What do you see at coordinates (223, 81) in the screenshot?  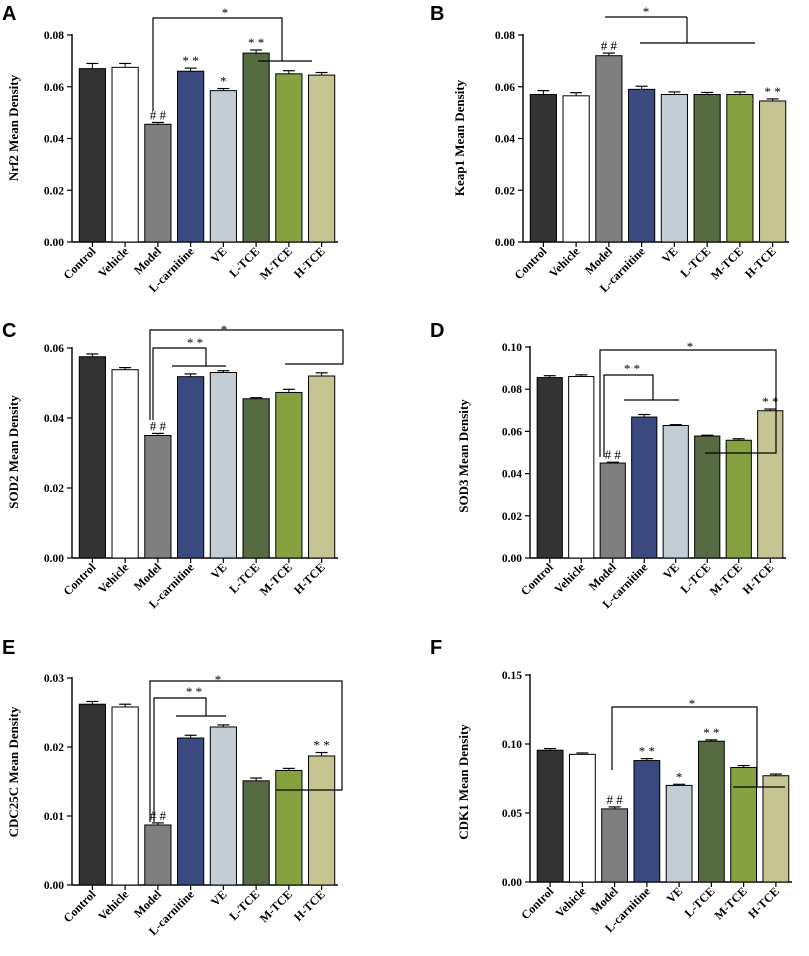 I see `significance-label: *` at bounding box center [223, 81].